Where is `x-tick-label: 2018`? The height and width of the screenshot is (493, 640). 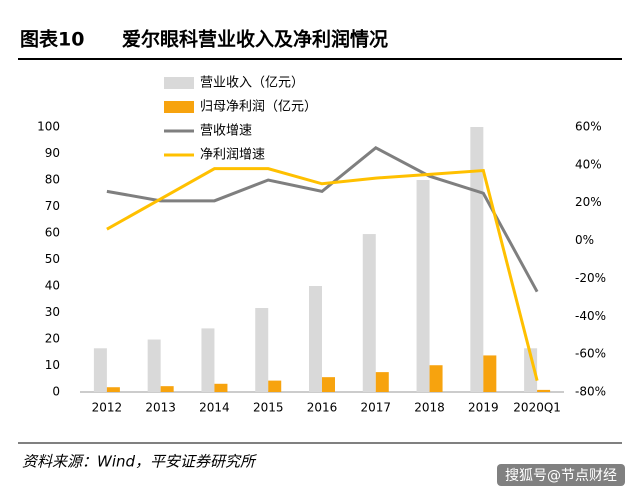 x-tick-label: 2018 is located at coordinates (429, 408).